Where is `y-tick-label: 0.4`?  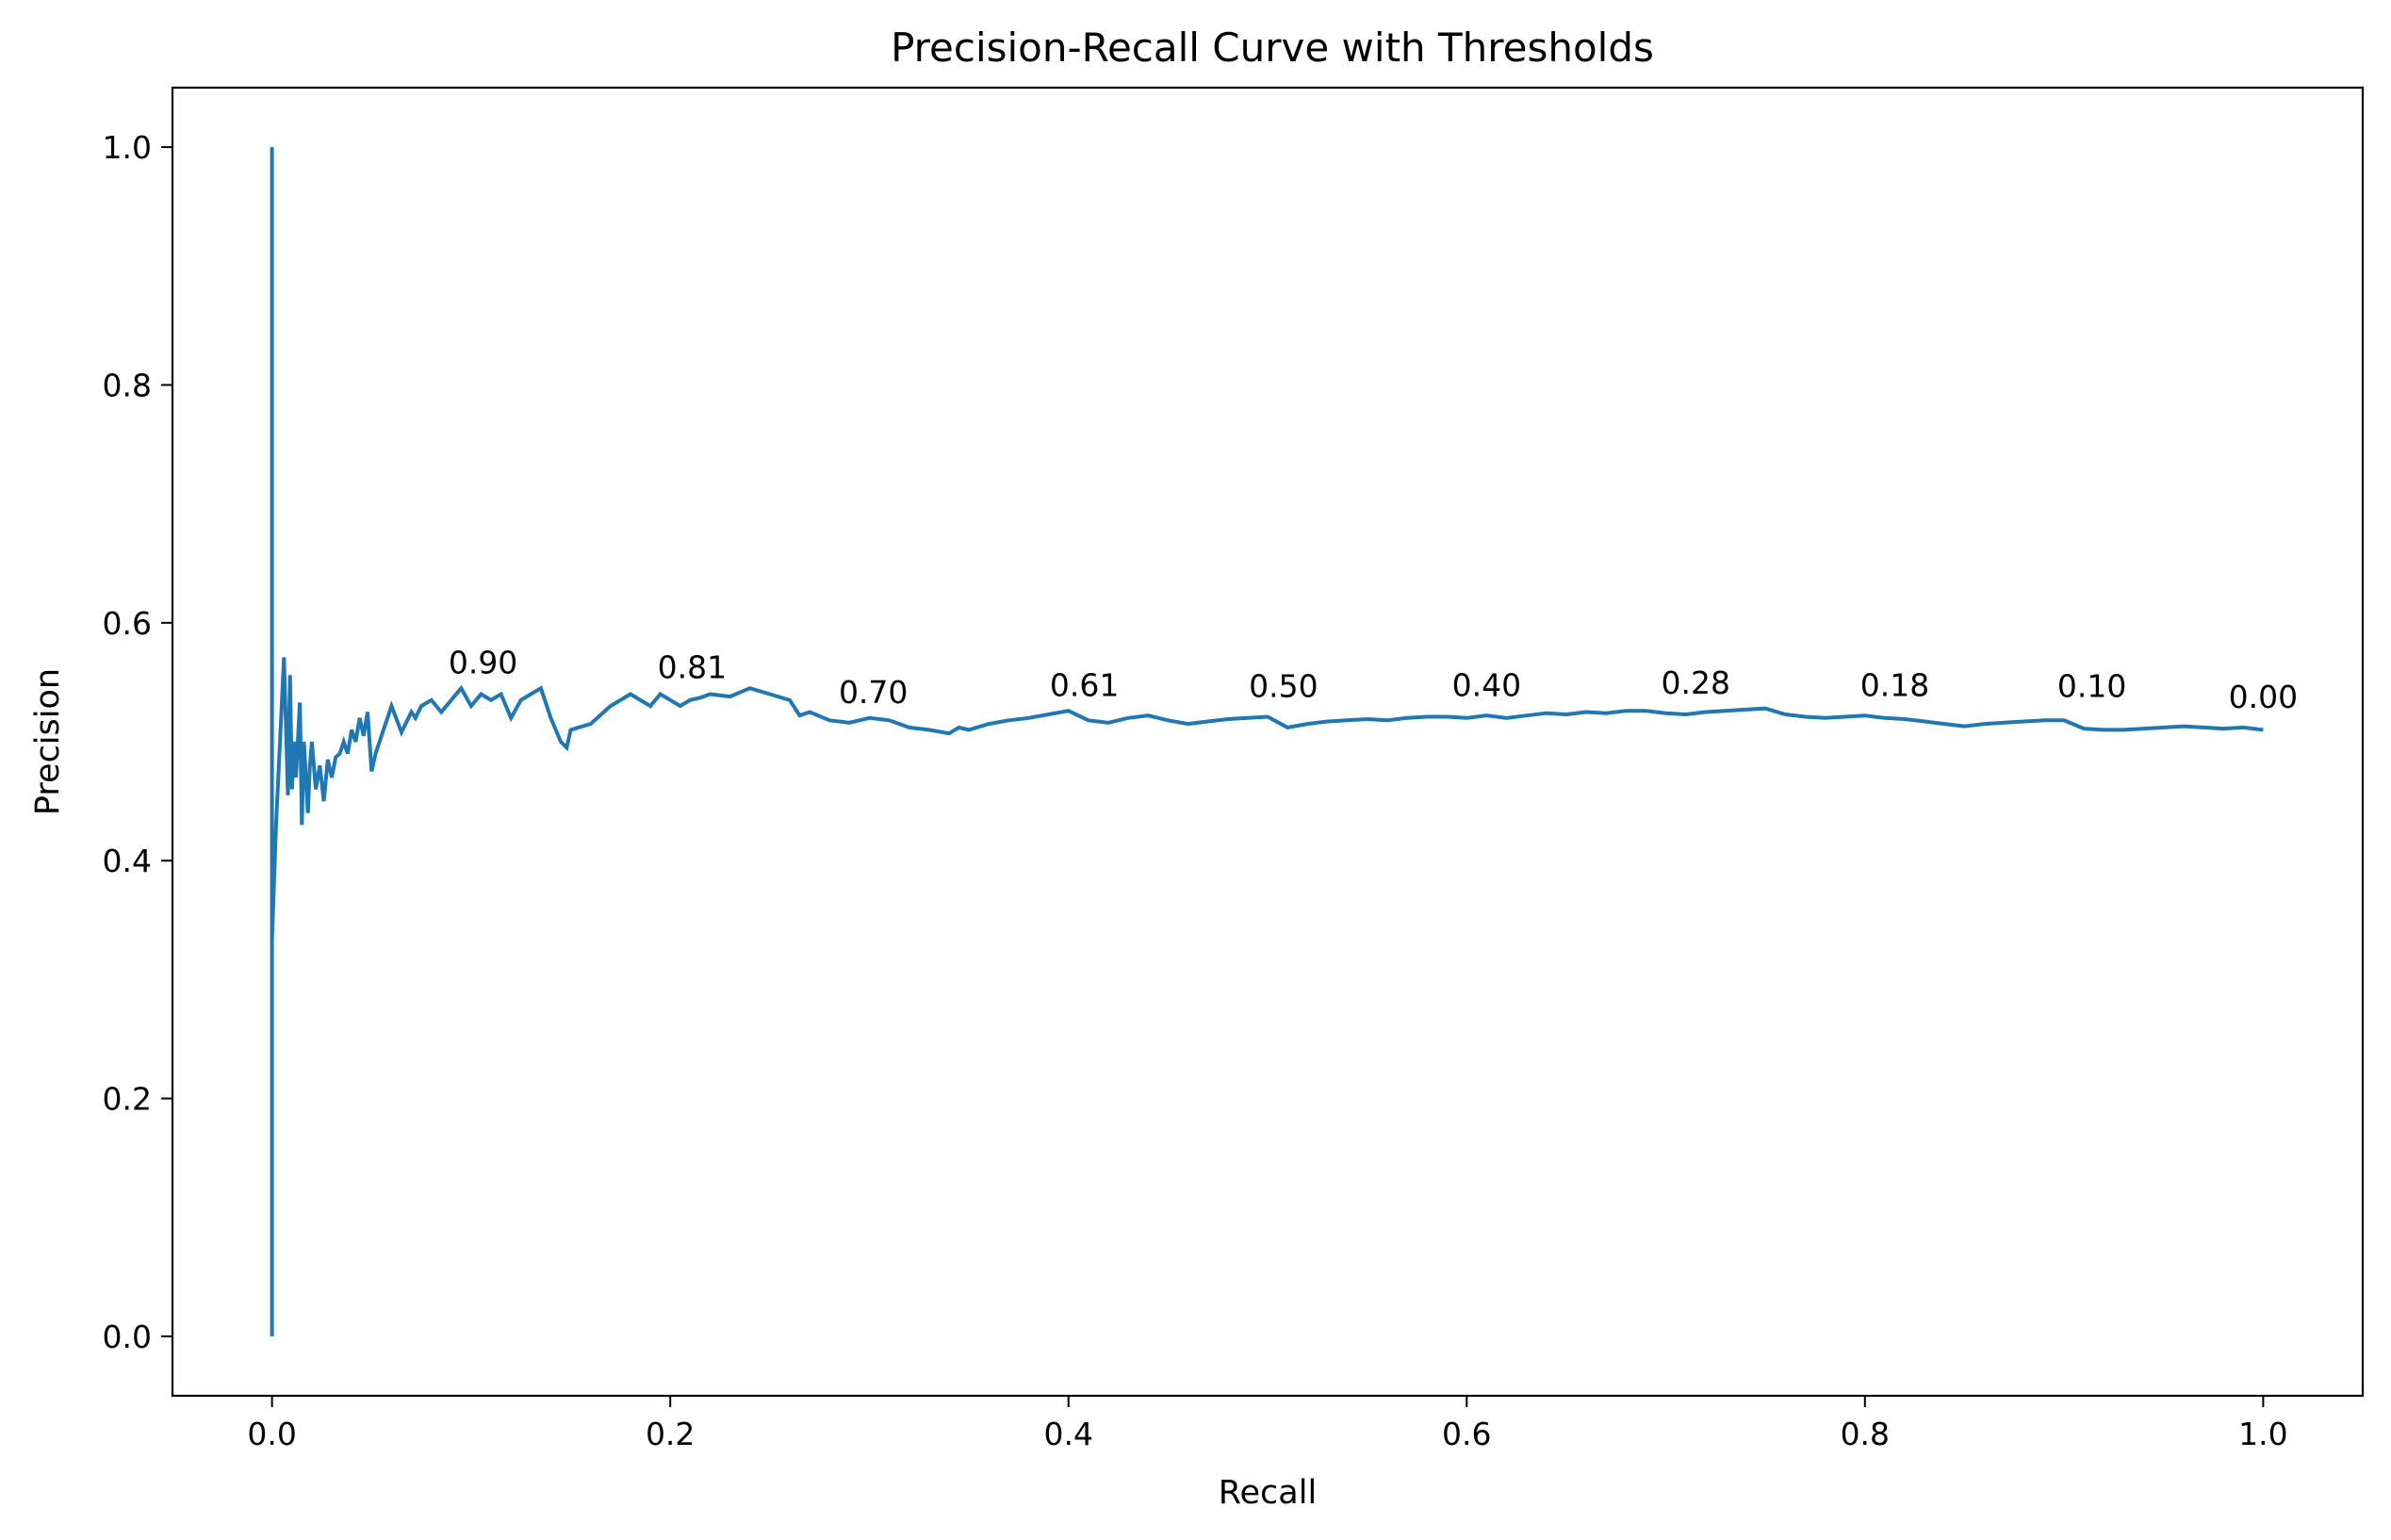 y-tick-label: 0.4 is located at coordinates (127, 861).